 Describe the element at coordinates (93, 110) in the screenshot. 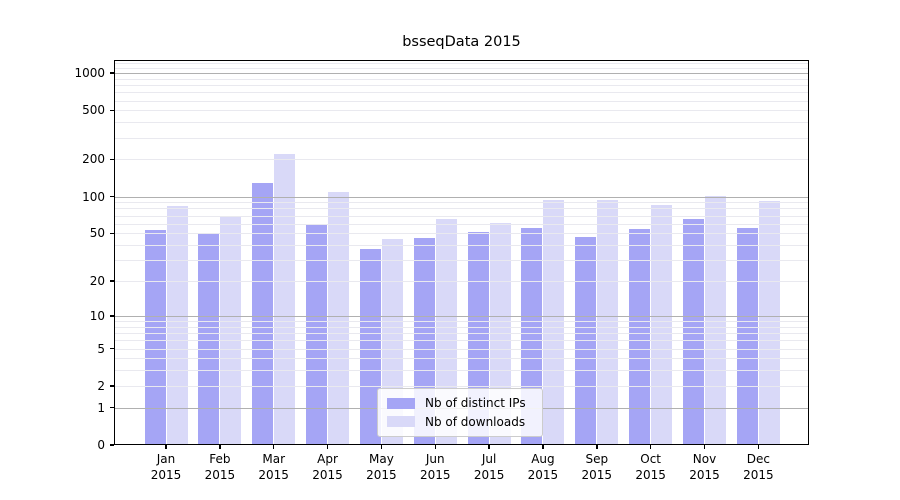

I see `y-tick-label: 500` at that location.